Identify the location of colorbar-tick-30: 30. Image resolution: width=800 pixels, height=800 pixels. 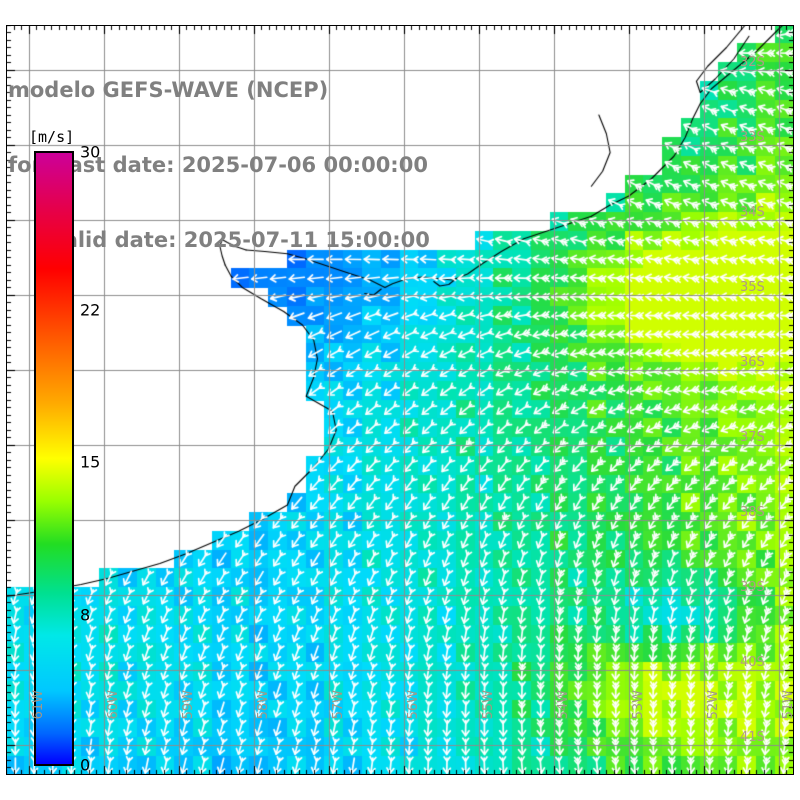
(90, 152).